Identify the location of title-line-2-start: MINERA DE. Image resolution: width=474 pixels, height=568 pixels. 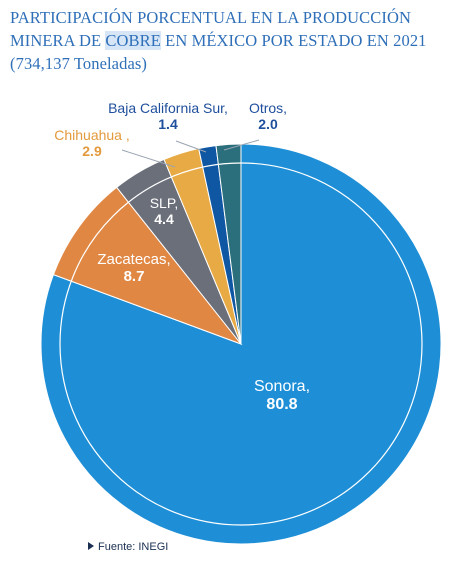
(58, 40).